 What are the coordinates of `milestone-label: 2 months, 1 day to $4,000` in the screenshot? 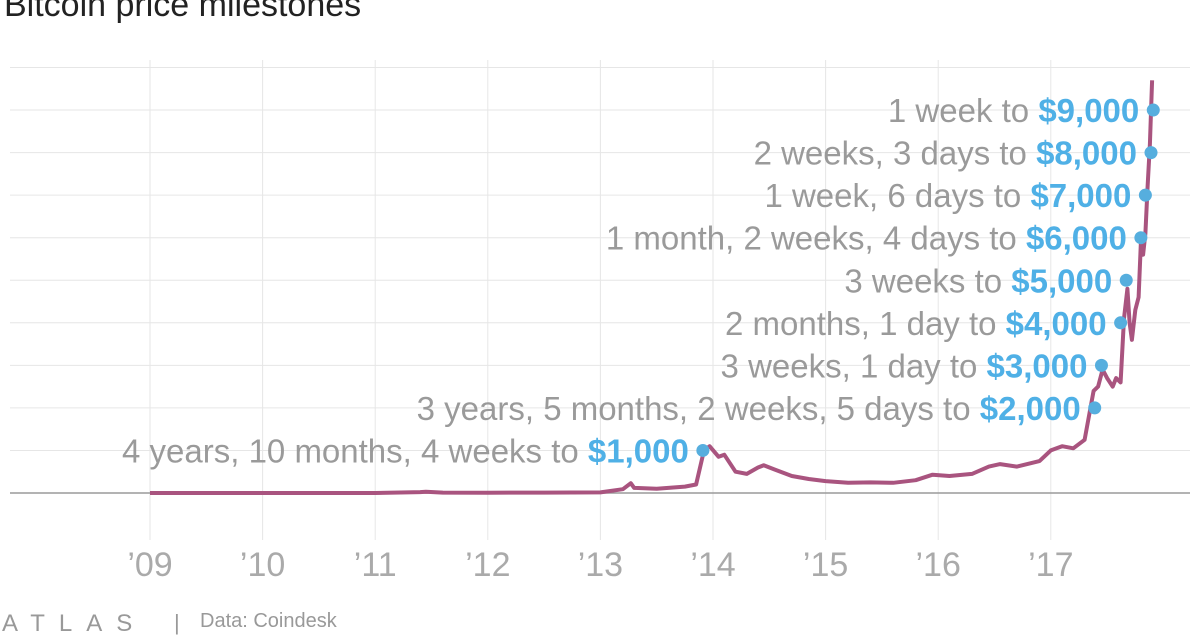 It's located at (916, 323).